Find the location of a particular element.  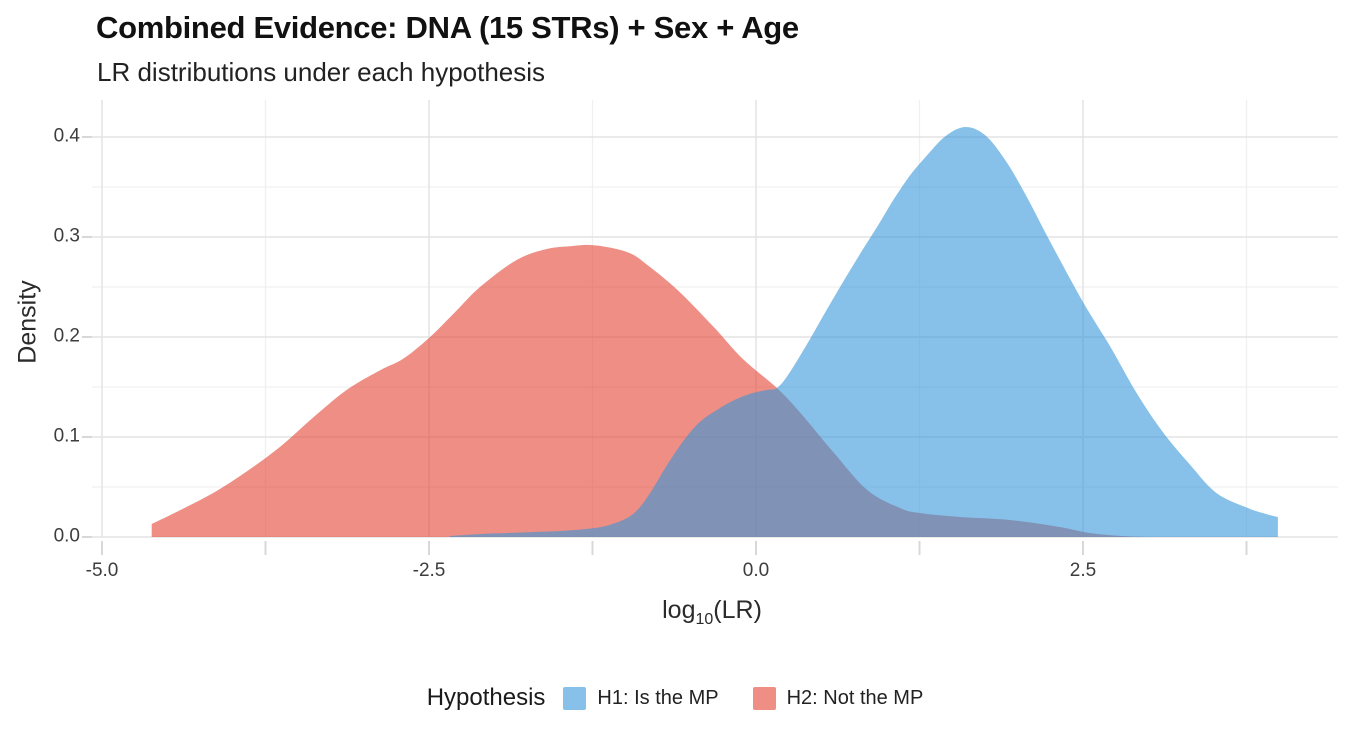

legend-key-h1 is located at coordinates (575, 698).